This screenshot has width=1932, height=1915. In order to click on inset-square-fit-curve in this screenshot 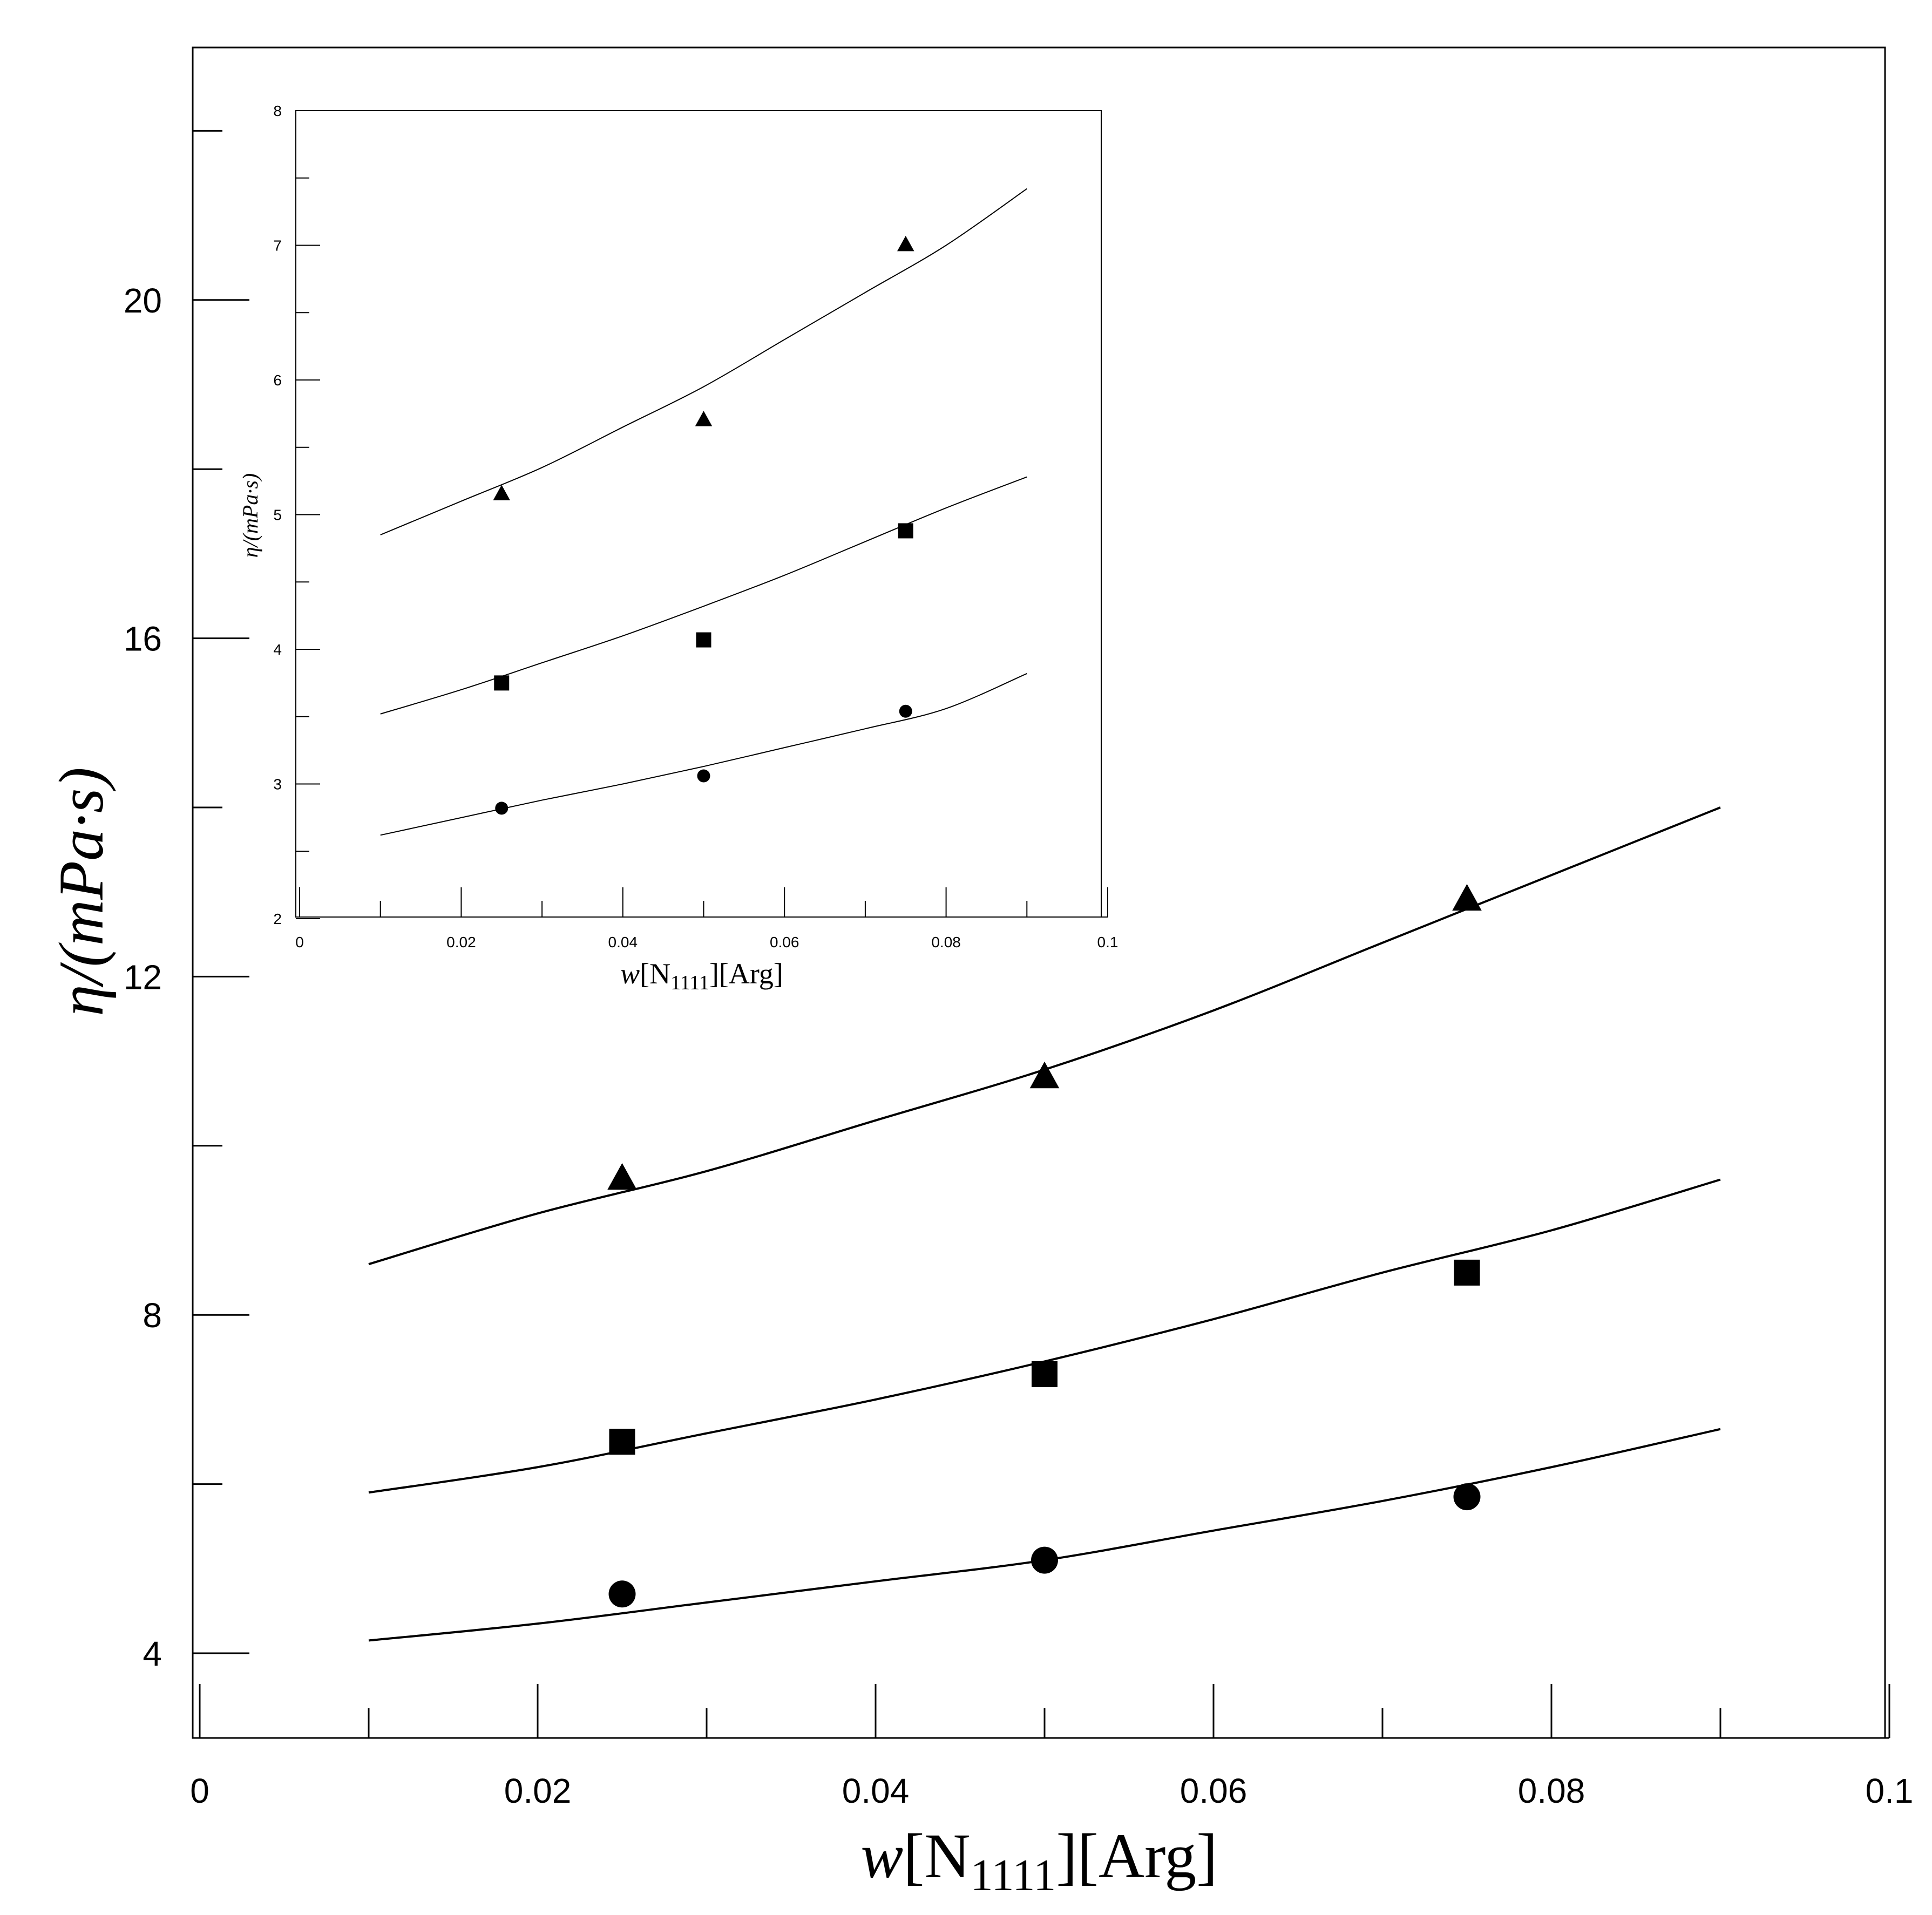, I will do `click(703, 595)`.